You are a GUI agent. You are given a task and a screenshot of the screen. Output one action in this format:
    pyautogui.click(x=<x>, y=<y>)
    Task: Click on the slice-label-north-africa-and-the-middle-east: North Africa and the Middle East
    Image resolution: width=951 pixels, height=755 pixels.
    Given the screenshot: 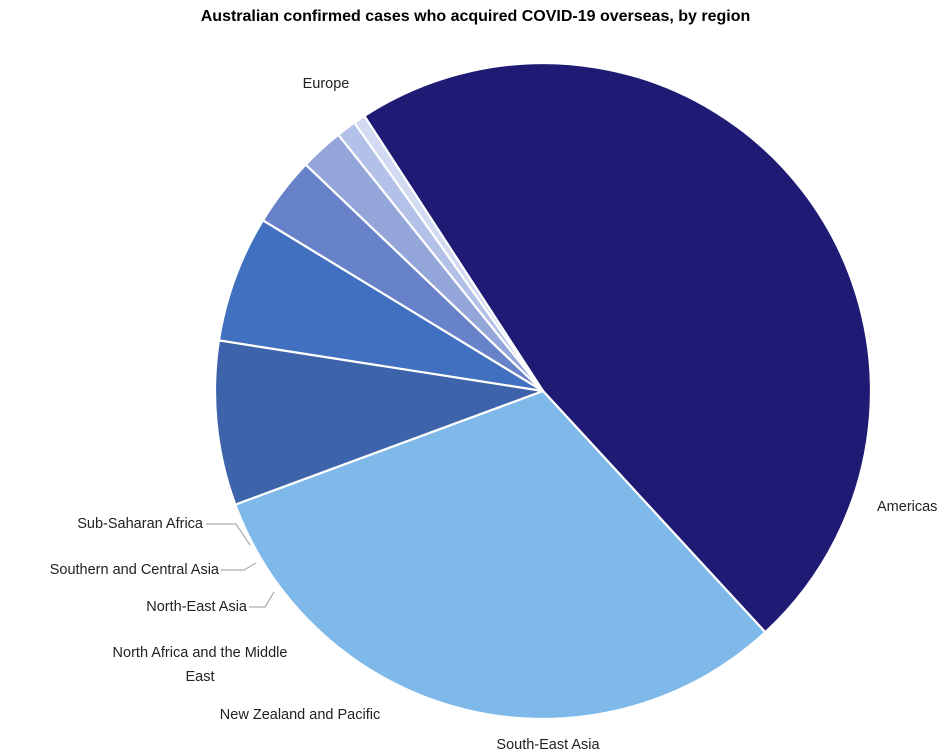 What is the action you would take?
    pyautogui.click(x=200, y=665)
    